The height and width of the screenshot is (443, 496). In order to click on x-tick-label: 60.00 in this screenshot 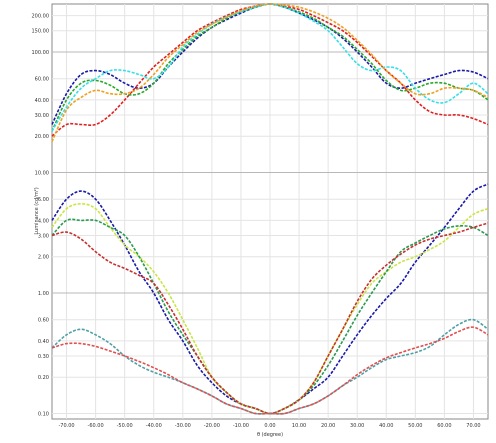, I will do `click(444, 426)`.